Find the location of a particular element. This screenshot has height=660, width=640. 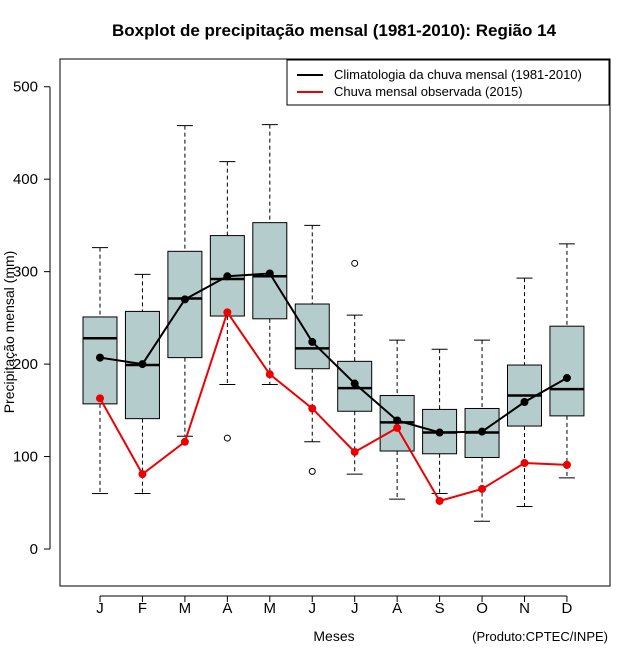

x-tick-label: S is located at coordinates (440, 608).